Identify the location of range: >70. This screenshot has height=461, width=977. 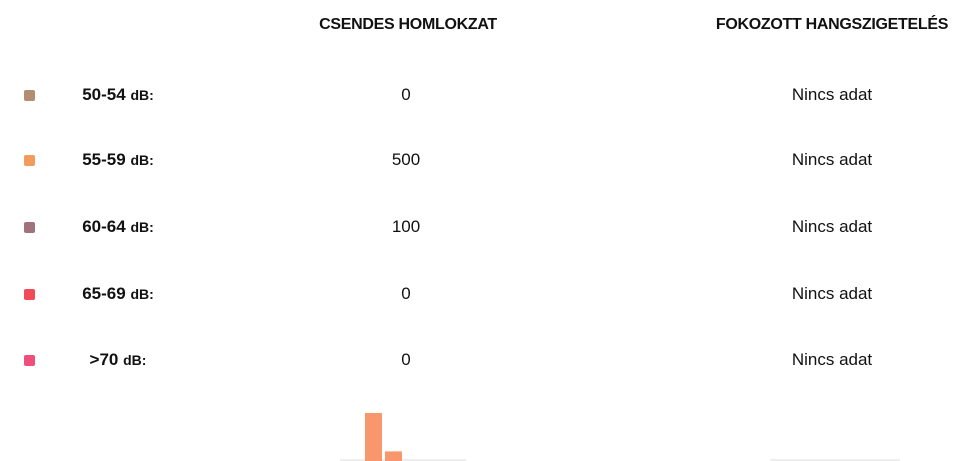
(104, 359).